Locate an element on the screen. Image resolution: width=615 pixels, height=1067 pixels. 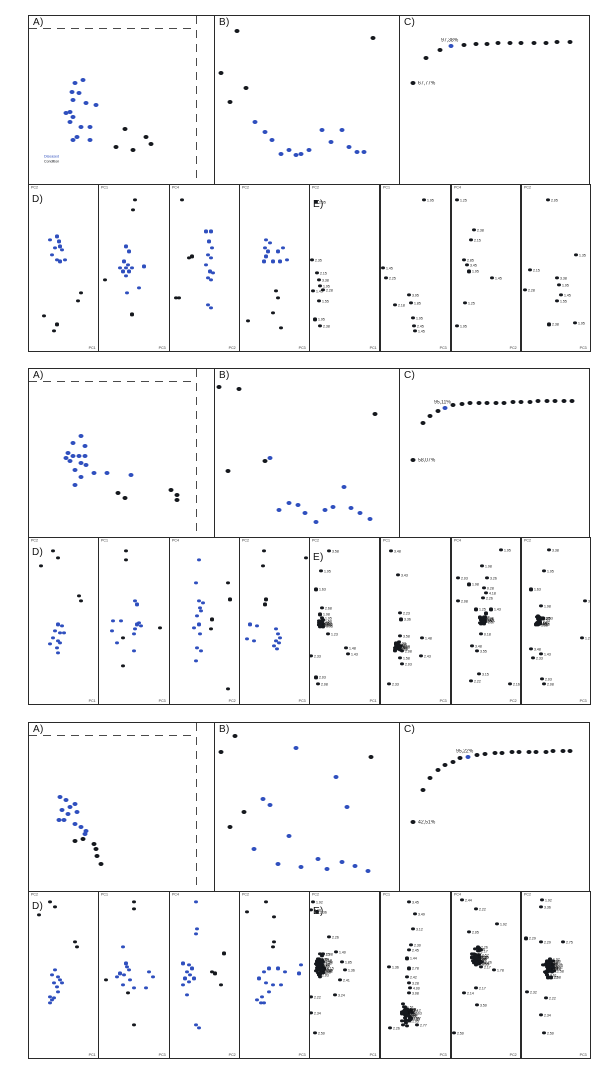
percentage-label: 67,77% is located at coordinates (427, 84).